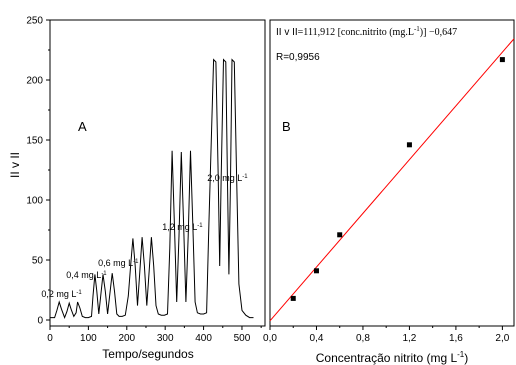  Describe the element at coordinates (38, 171) in the screenshot. I see `panel-a-y-ticks: 0 50 100 150 200 250` at that location.